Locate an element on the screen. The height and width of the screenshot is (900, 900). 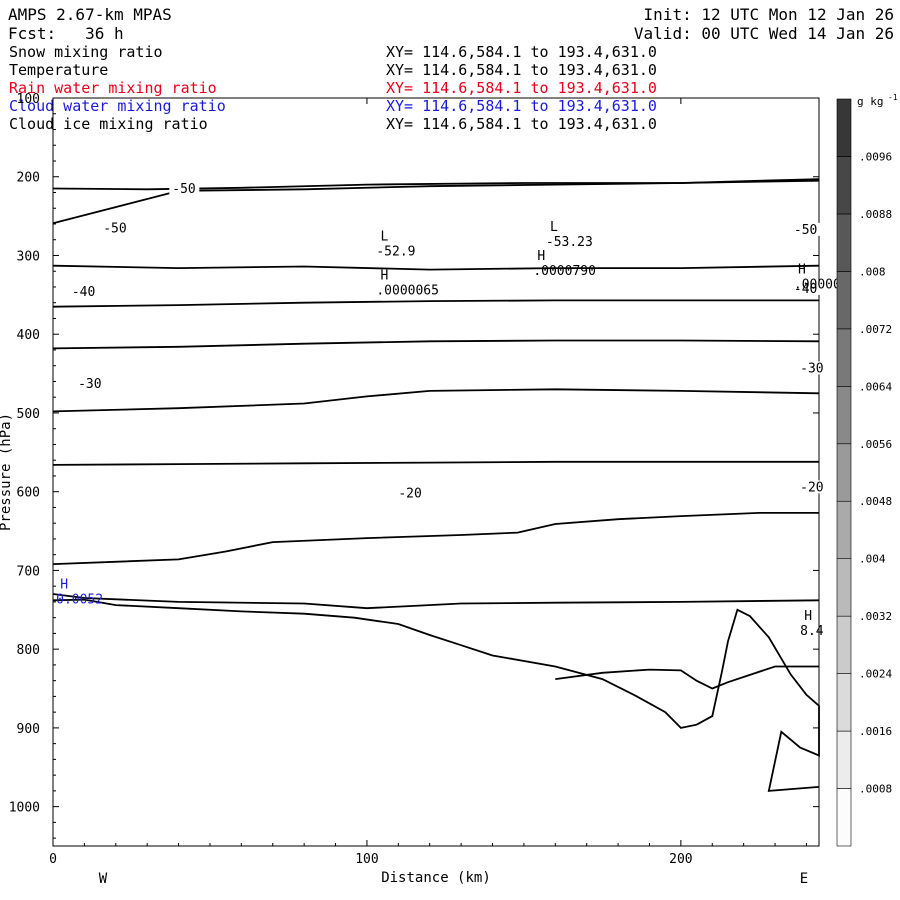
forecast-hour: Fcst: 36 h is located at coordinates (66, 33).